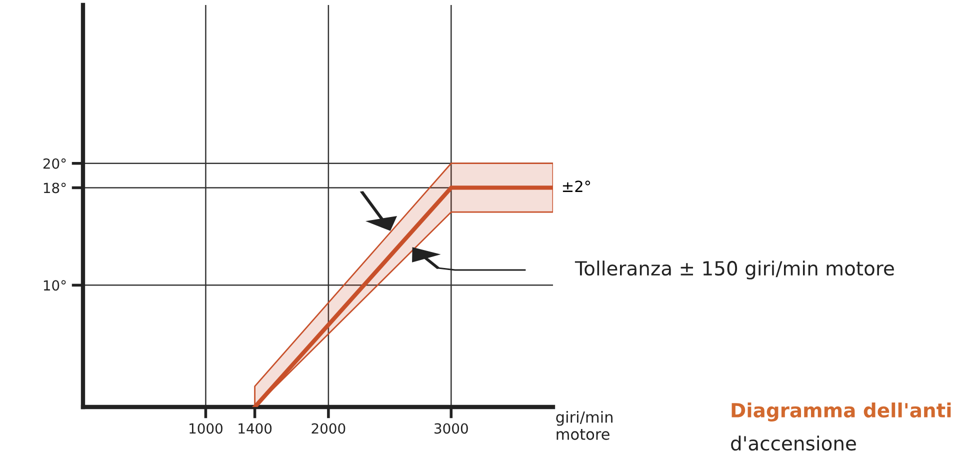 This screenshot has width=980, height=461. Describe the element at coordinates (55, 285) in the screenshot. I see `y-tick-label: 10°` at that location.